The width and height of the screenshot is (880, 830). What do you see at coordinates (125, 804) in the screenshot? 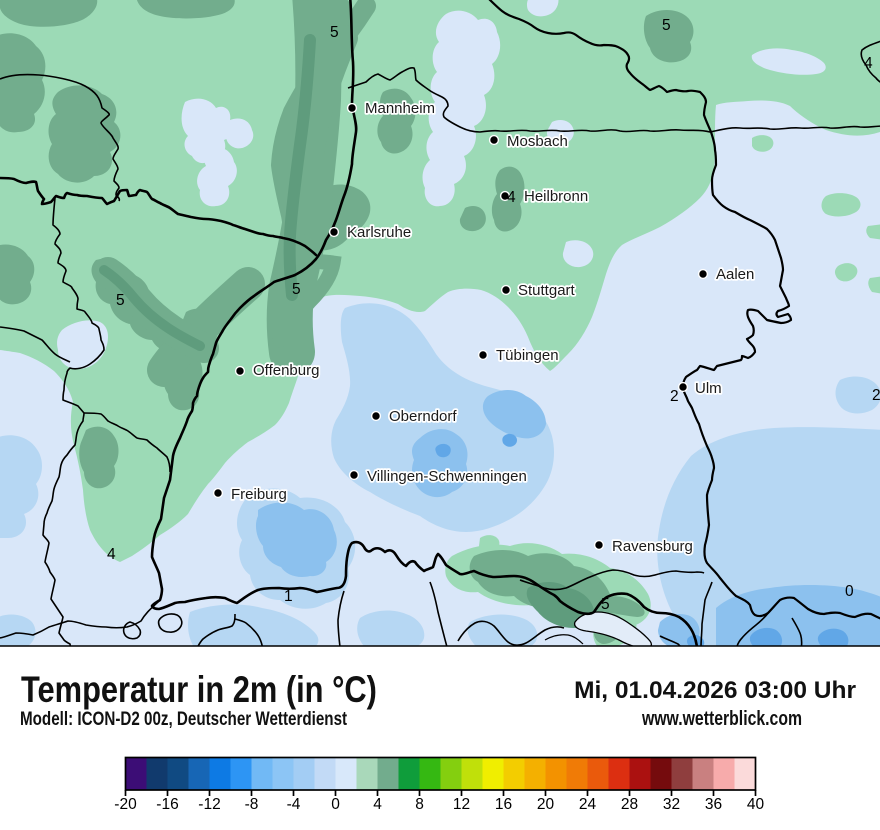
I see `svg-text: -20` at bounding box center [125, 804].